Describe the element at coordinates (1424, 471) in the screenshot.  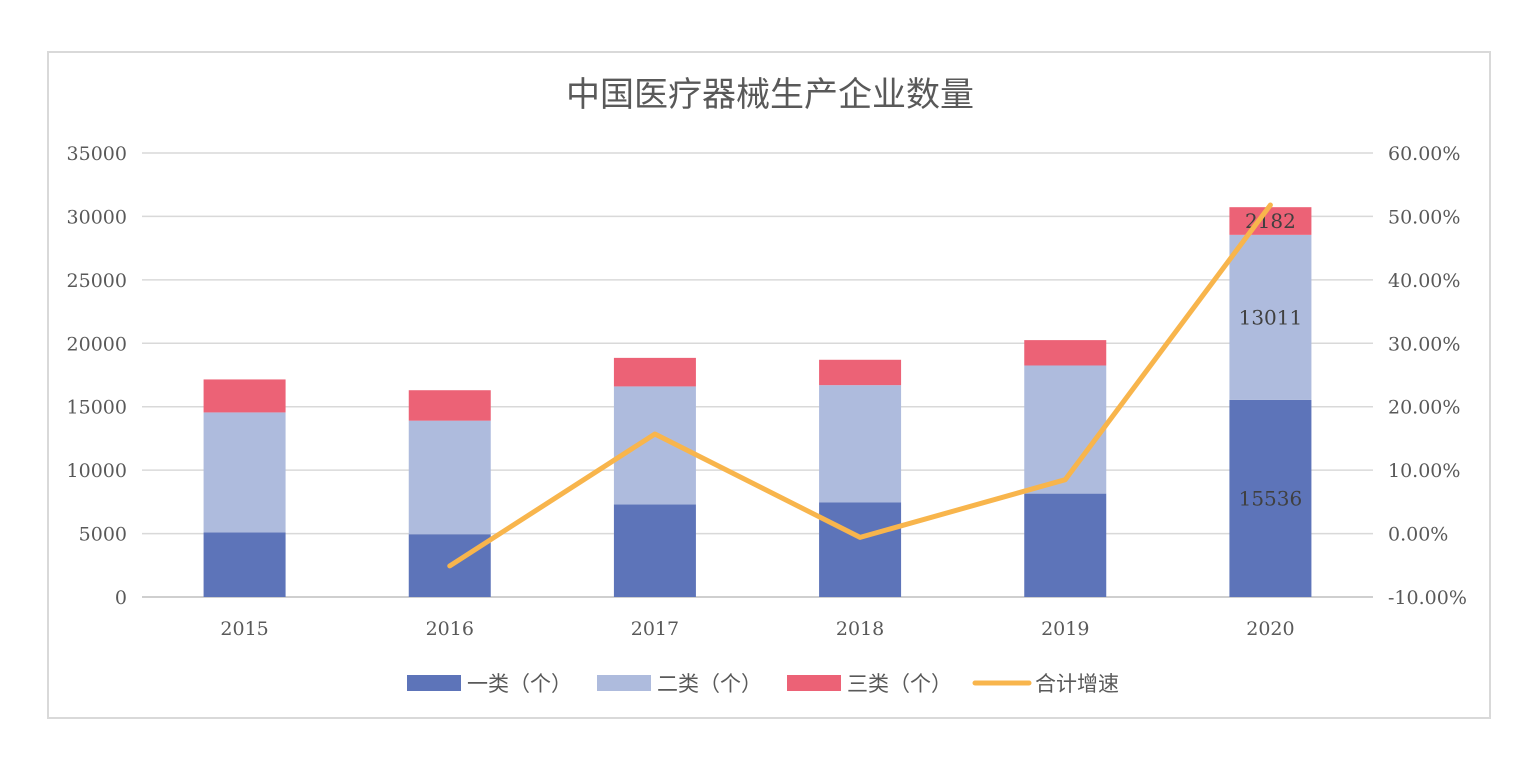
I see `y-right-tick-label: 10.00%` at that location.